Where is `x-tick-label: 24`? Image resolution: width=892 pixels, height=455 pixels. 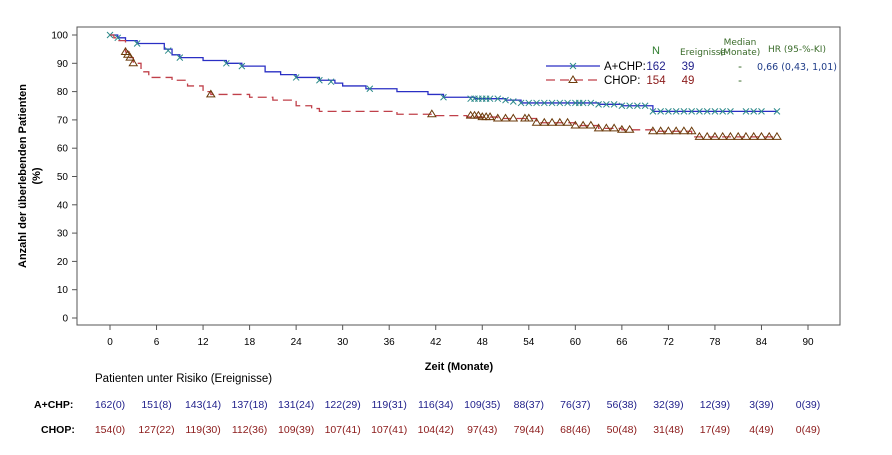
x-tick-label: 24 is located at coordinates (297, 342).